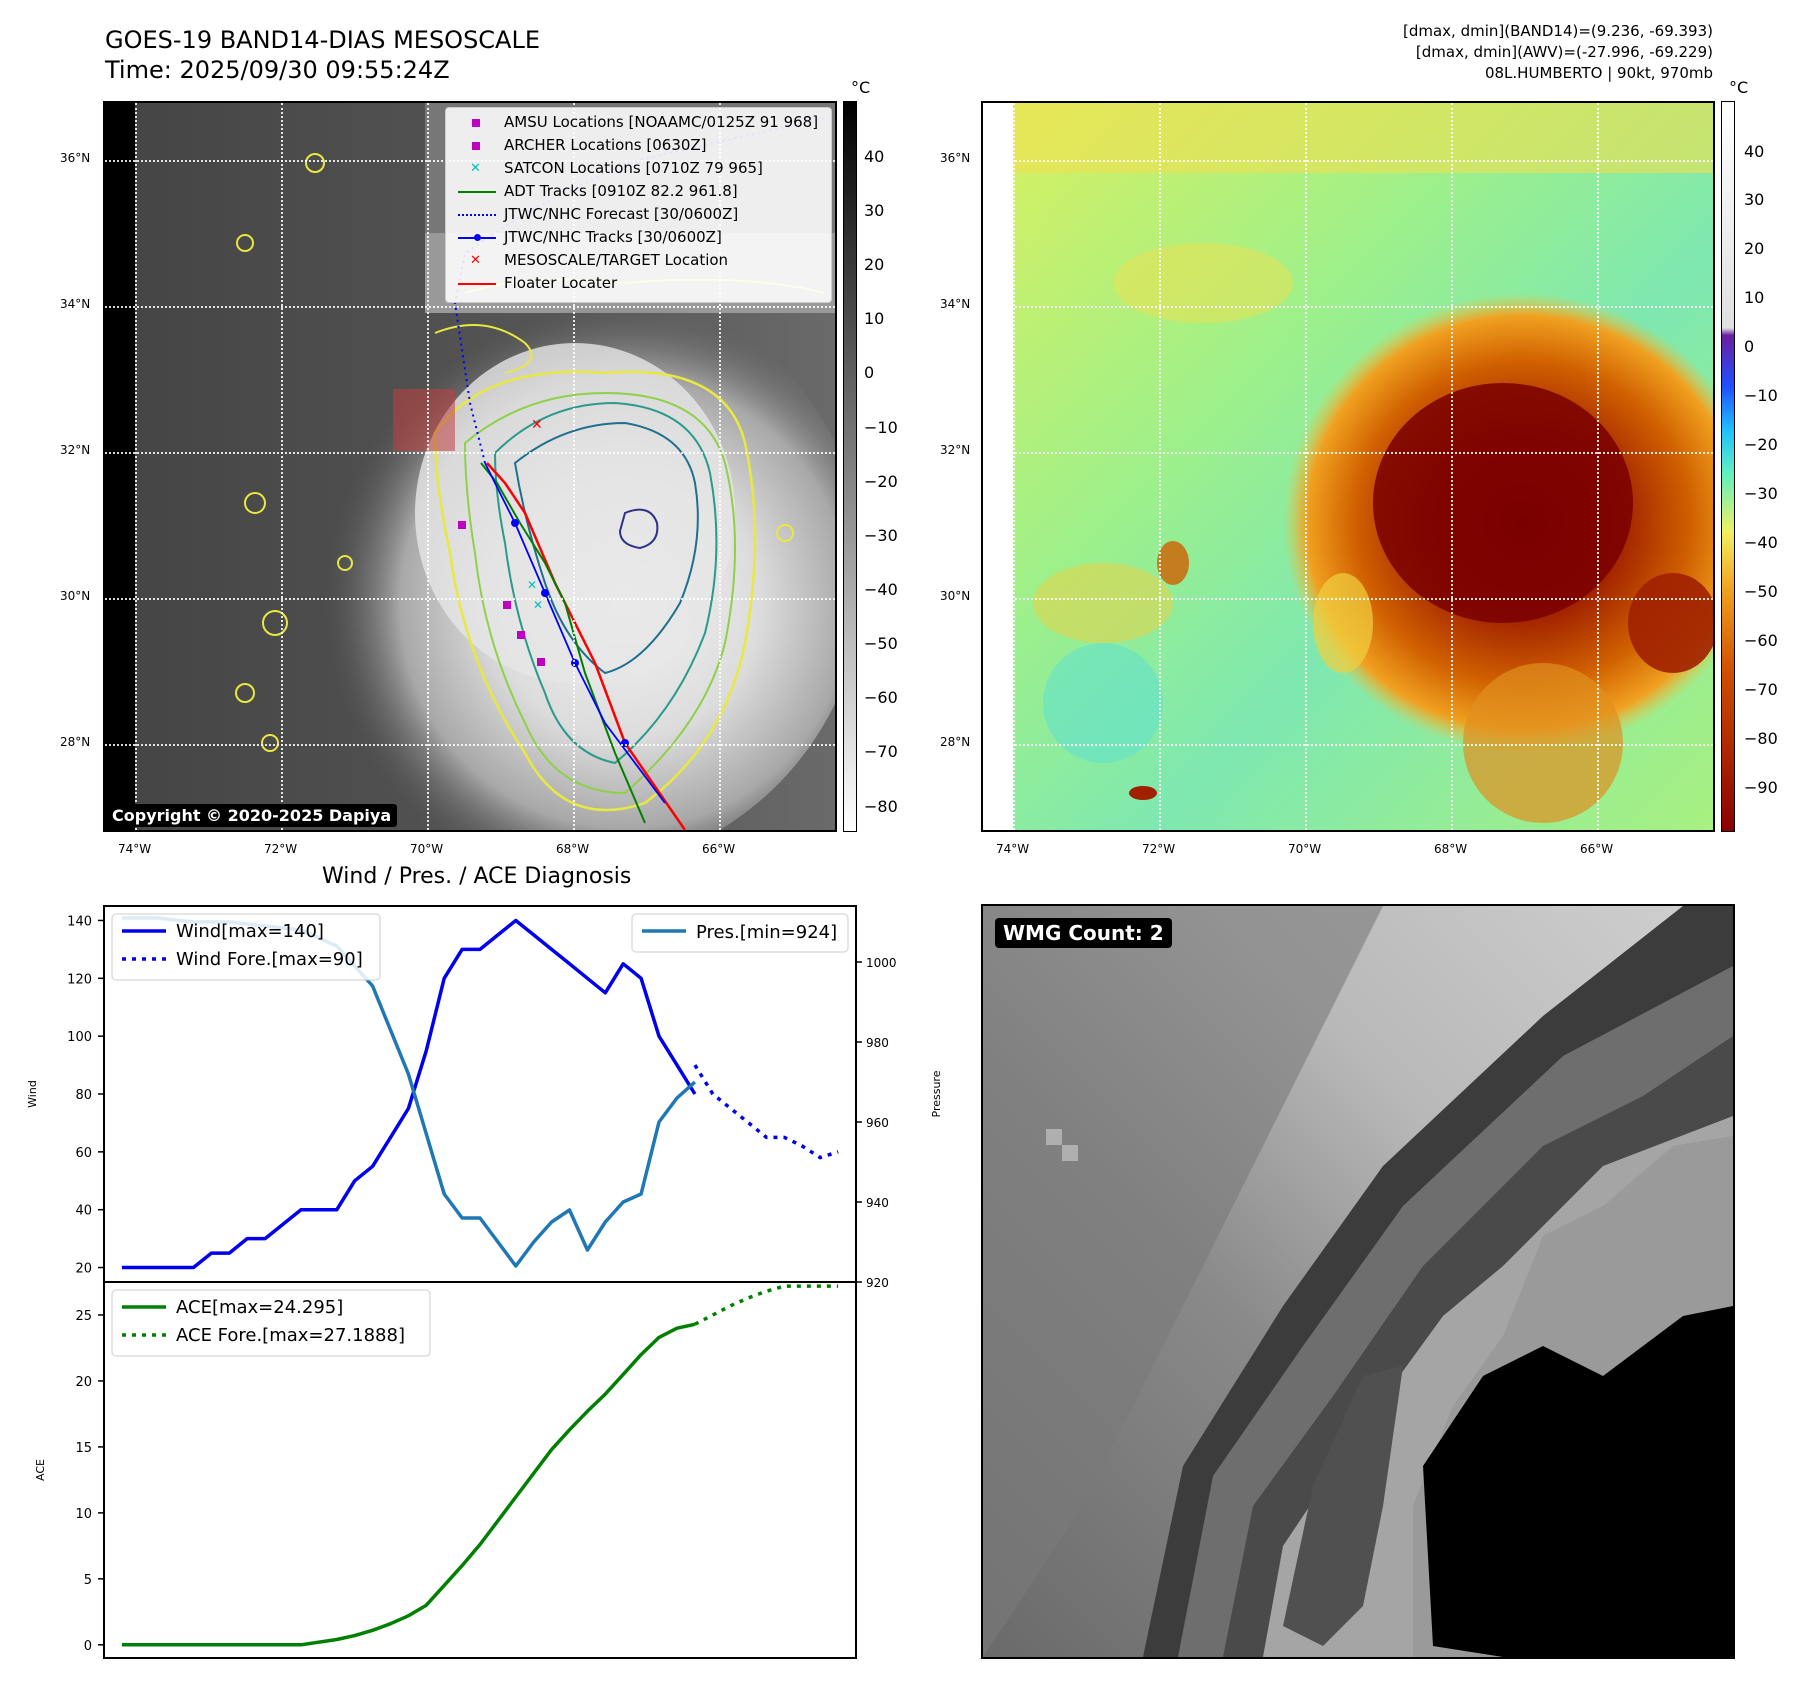 The height and width of the screenshot is (1690, 1797). I want to click on legend-entry-floater: Floater Locater, so click(537, 283).